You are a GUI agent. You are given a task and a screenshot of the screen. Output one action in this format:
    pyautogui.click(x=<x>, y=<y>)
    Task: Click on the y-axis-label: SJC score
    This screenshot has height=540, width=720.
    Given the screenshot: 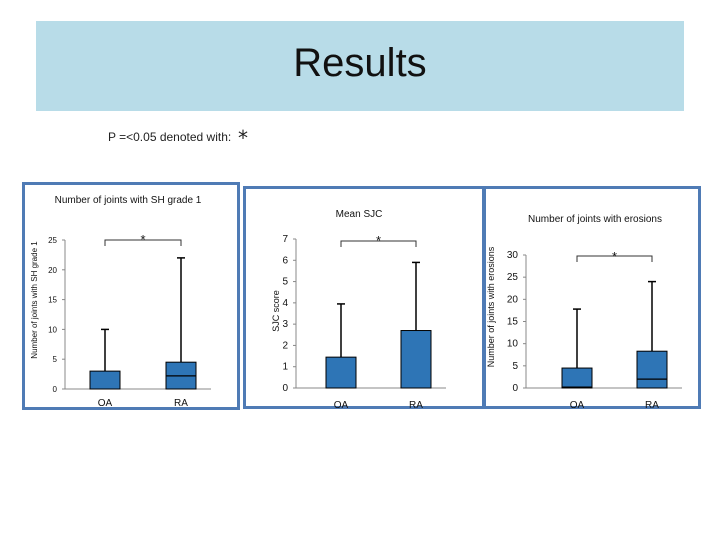 What is the action you would take?
    pyautogui.click(x=276, y=311)
    